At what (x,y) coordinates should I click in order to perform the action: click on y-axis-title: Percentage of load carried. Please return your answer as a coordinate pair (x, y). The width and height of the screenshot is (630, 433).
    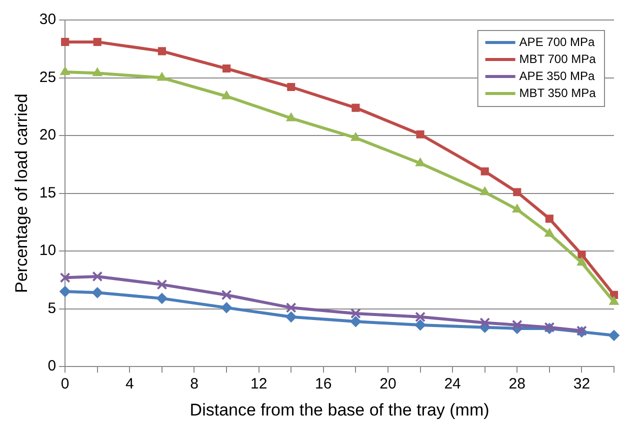
    Looking at the image, I should click on (21, 194).